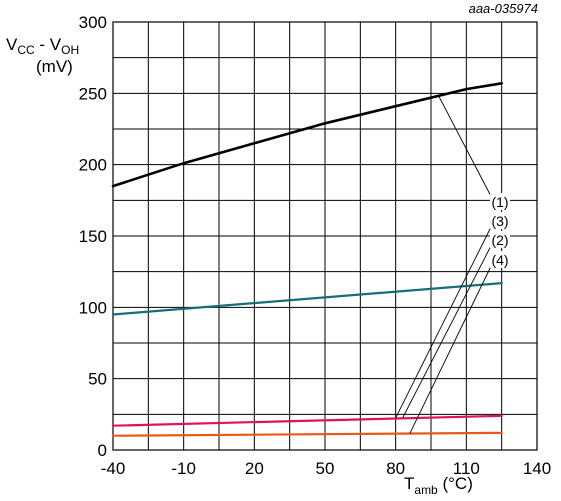  I want to click on y-tick-label: 200, so click(93, 165).